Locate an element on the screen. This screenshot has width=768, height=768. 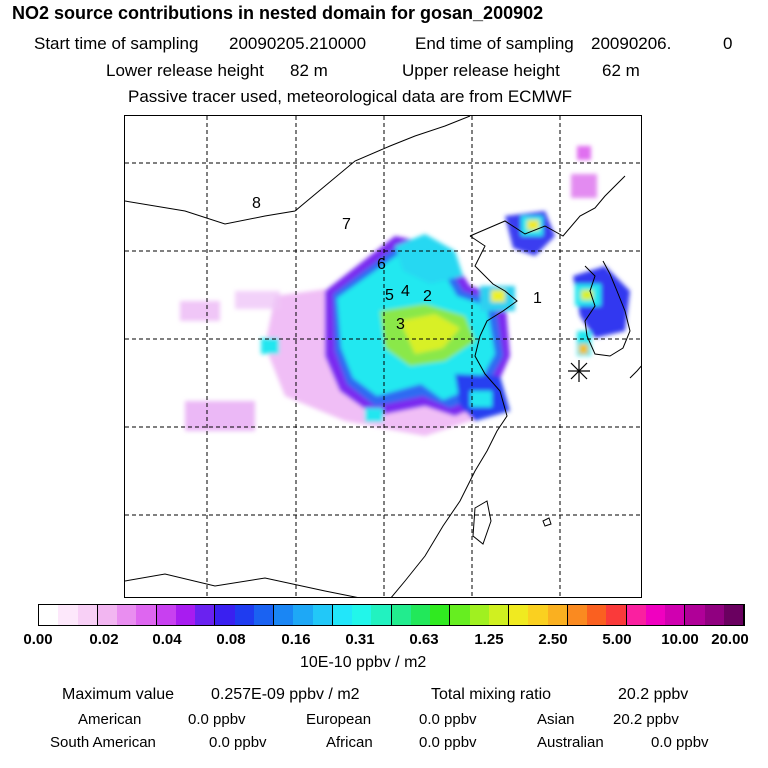
region-name-european: European is located at coordinates (339, 719).